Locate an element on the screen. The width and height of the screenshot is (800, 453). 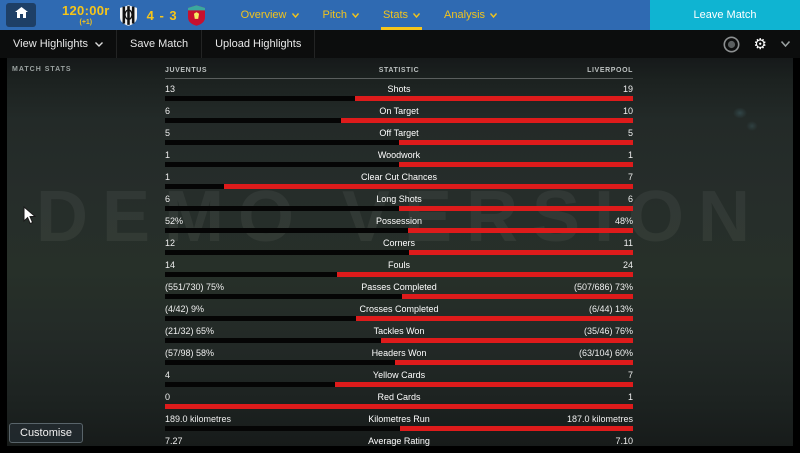
stat-name: Red Cards is located at coordinates (399, 396).